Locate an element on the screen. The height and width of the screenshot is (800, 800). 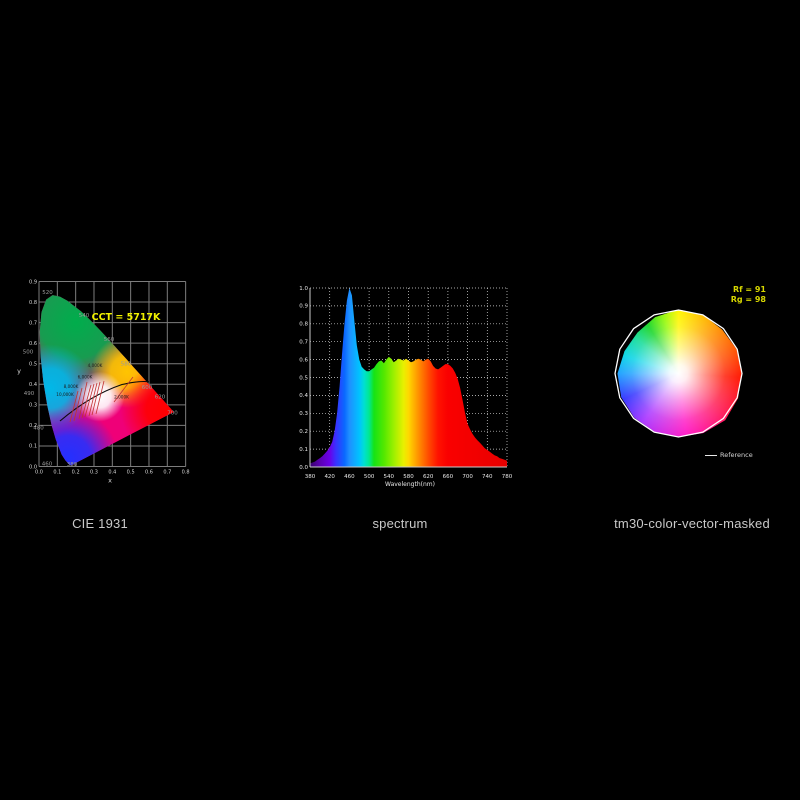
planckian-cct-label: 4,000K is located at coordinates (95, 365).